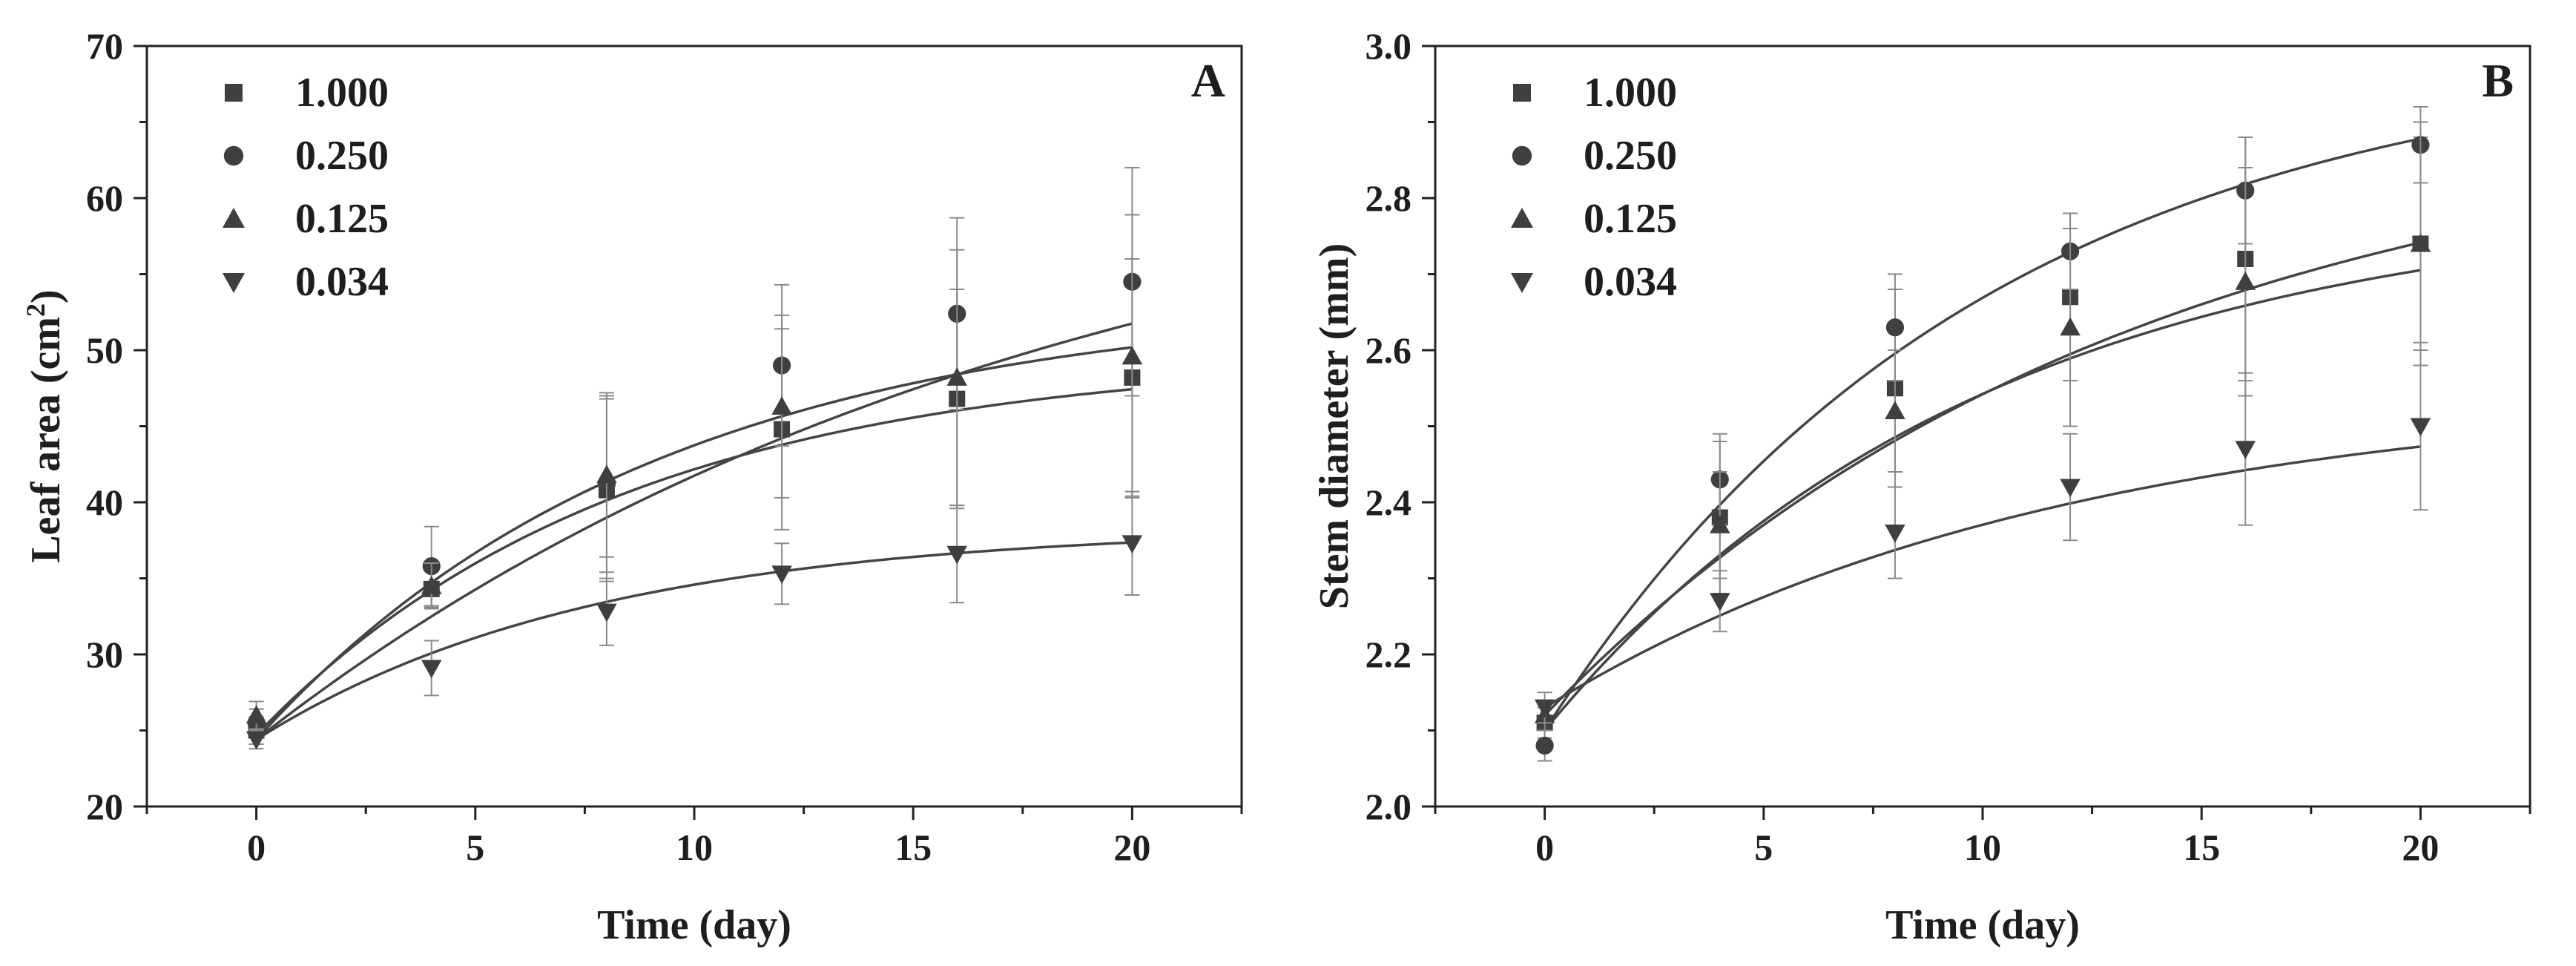 This screenshot has height=966, width=2576. I want to click on y-tick-label: 30, so click(104, 654).